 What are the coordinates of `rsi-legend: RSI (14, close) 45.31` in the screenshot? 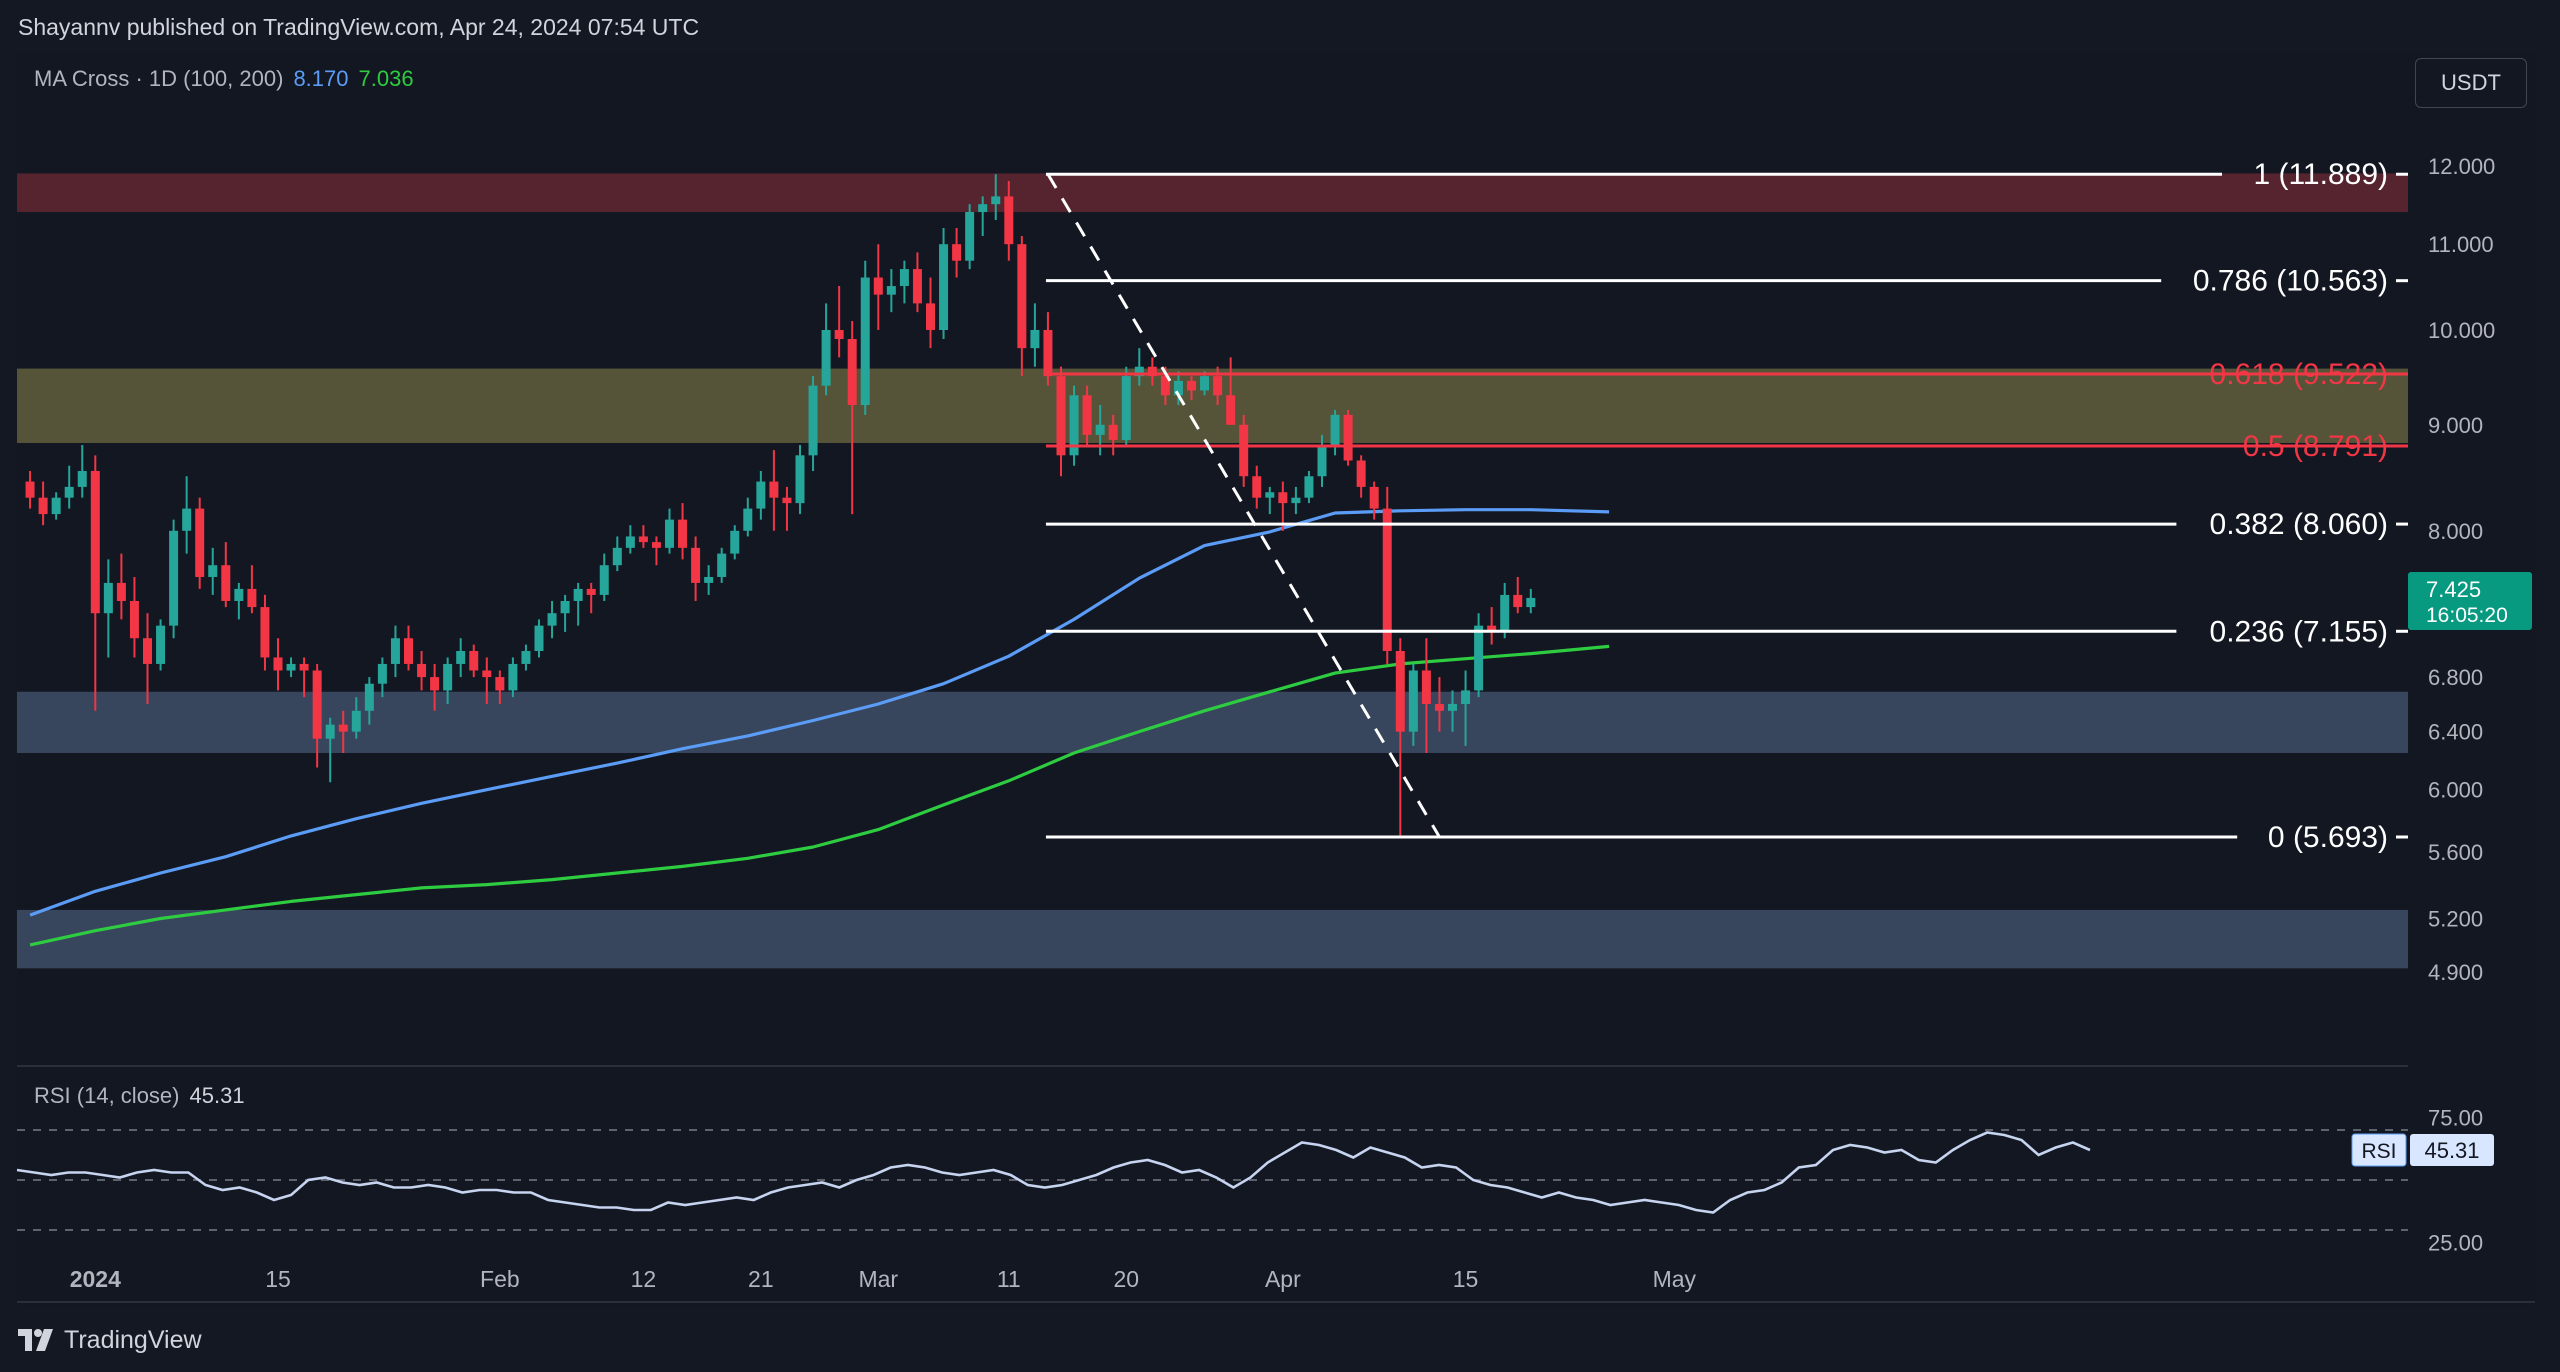 It's located at (139, 1096).